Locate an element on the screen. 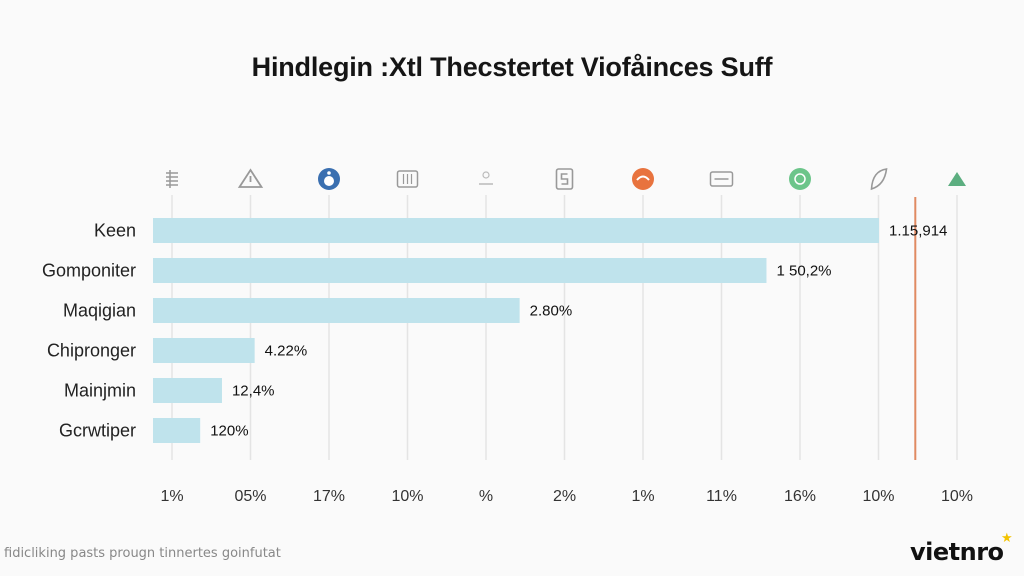 The height and width of the screenshot is (576, 1024). data-label: 120% is located at coordinates (229, 431).